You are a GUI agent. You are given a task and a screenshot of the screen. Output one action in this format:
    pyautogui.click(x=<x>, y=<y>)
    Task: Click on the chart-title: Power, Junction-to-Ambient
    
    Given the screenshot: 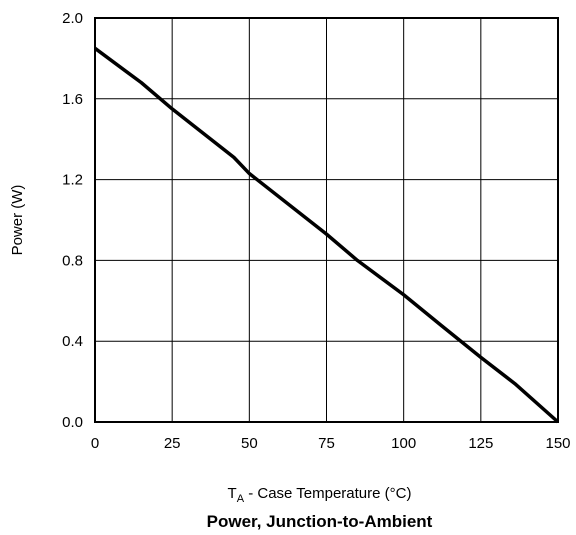 What is the action you would take?
    pyautogui.click(x=320, y=521)
    